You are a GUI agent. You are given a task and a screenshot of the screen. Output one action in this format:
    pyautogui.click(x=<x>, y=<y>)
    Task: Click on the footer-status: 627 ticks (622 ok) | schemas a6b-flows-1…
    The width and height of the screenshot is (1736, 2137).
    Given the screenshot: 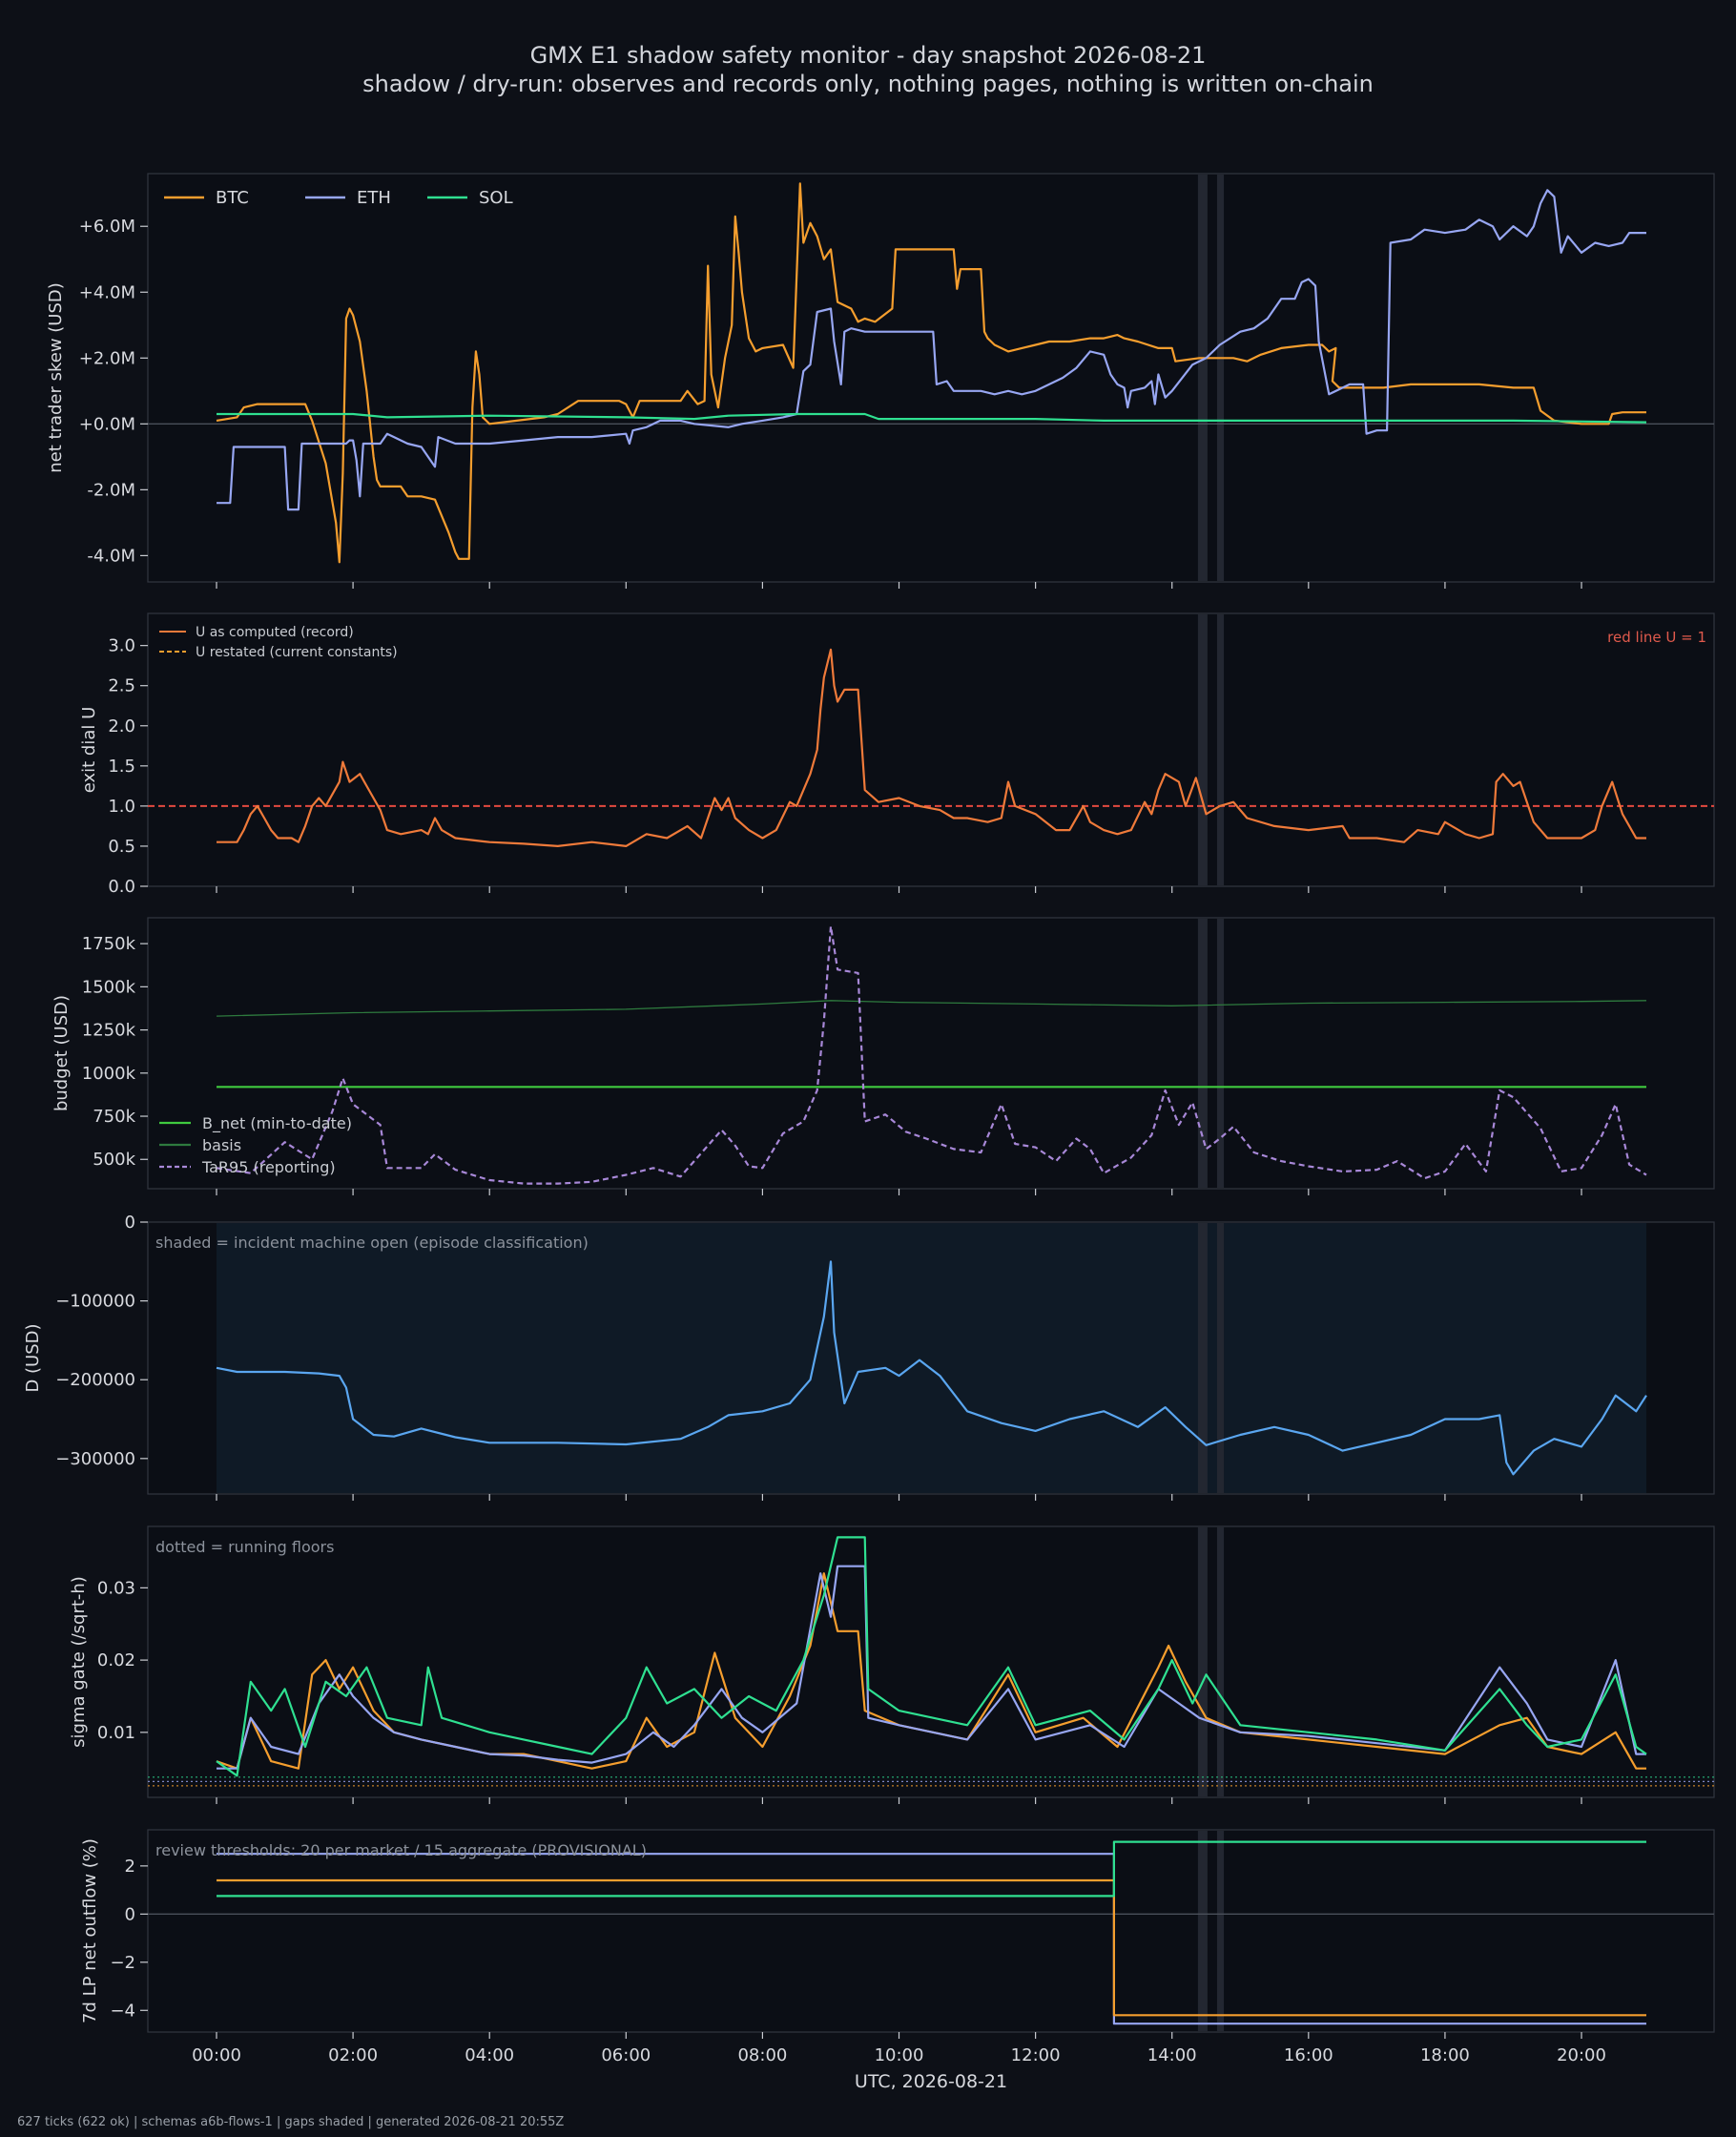 What is the action you would take?
    pyautogui.click(x=290, y=2122)
    